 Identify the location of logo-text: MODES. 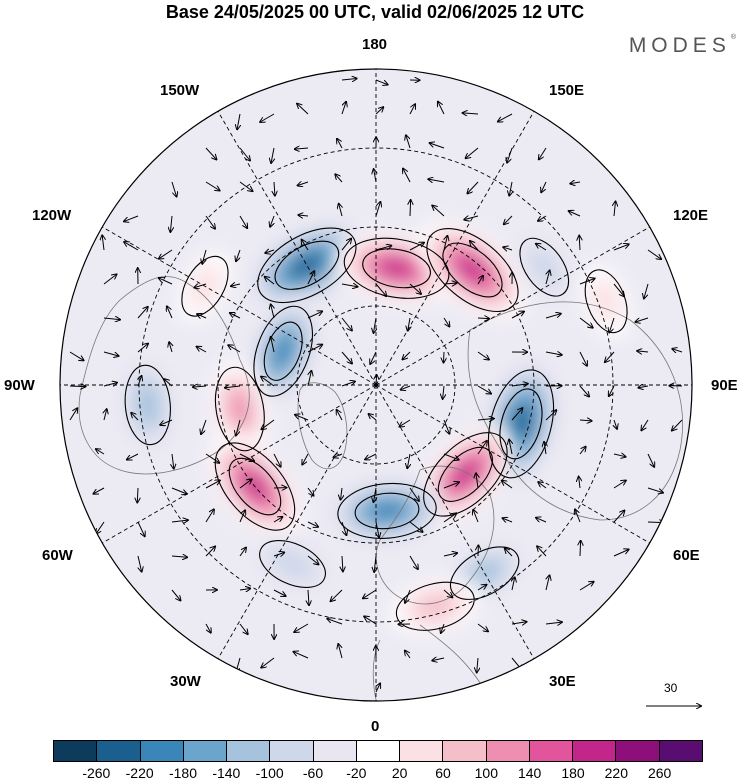
(679, 45).